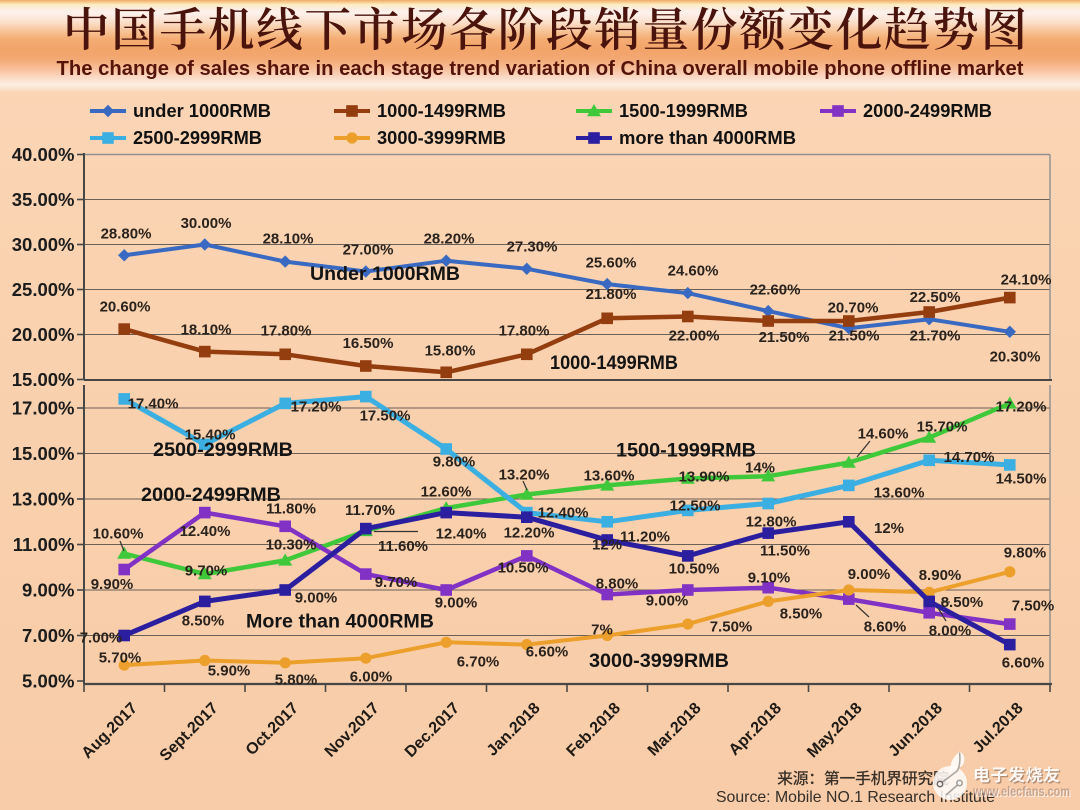 The image size is (1080, 810). I want to click on svg-text: 17.20%, so click(1021, 407).